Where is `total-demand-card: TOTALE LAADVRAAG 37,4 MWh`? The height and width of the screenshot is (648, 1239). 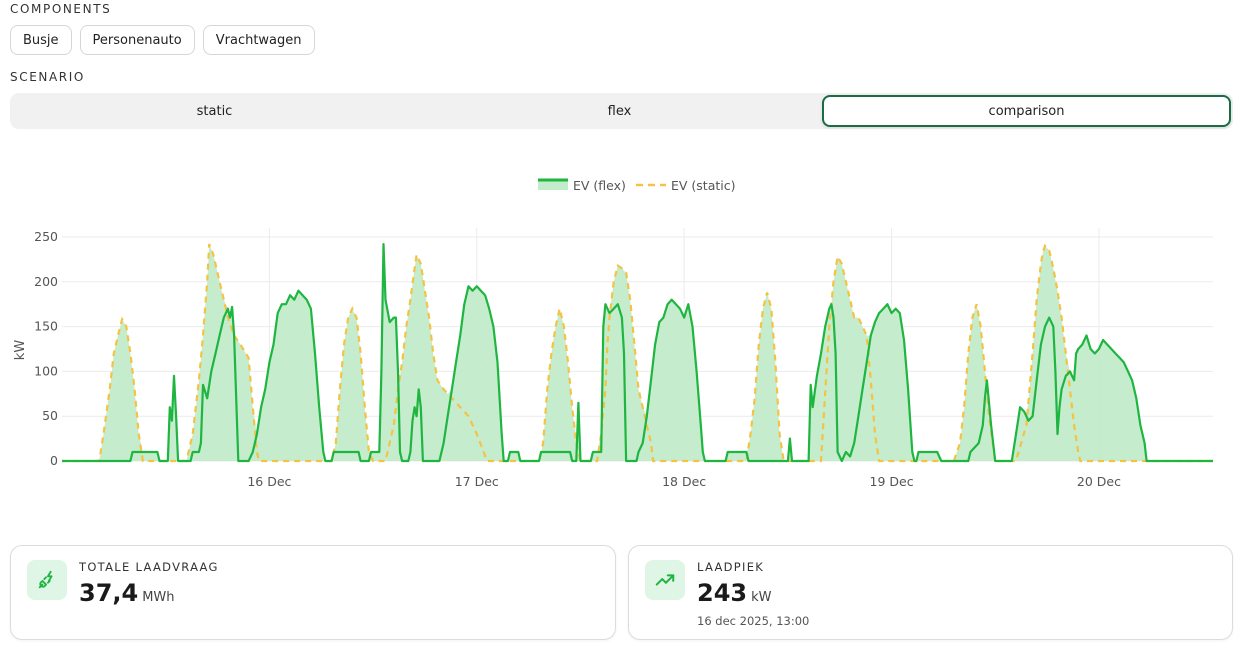 total-demand-card: TOTALE LAADVRAAG 37,4 MWh is located at coordinates (313, 592).